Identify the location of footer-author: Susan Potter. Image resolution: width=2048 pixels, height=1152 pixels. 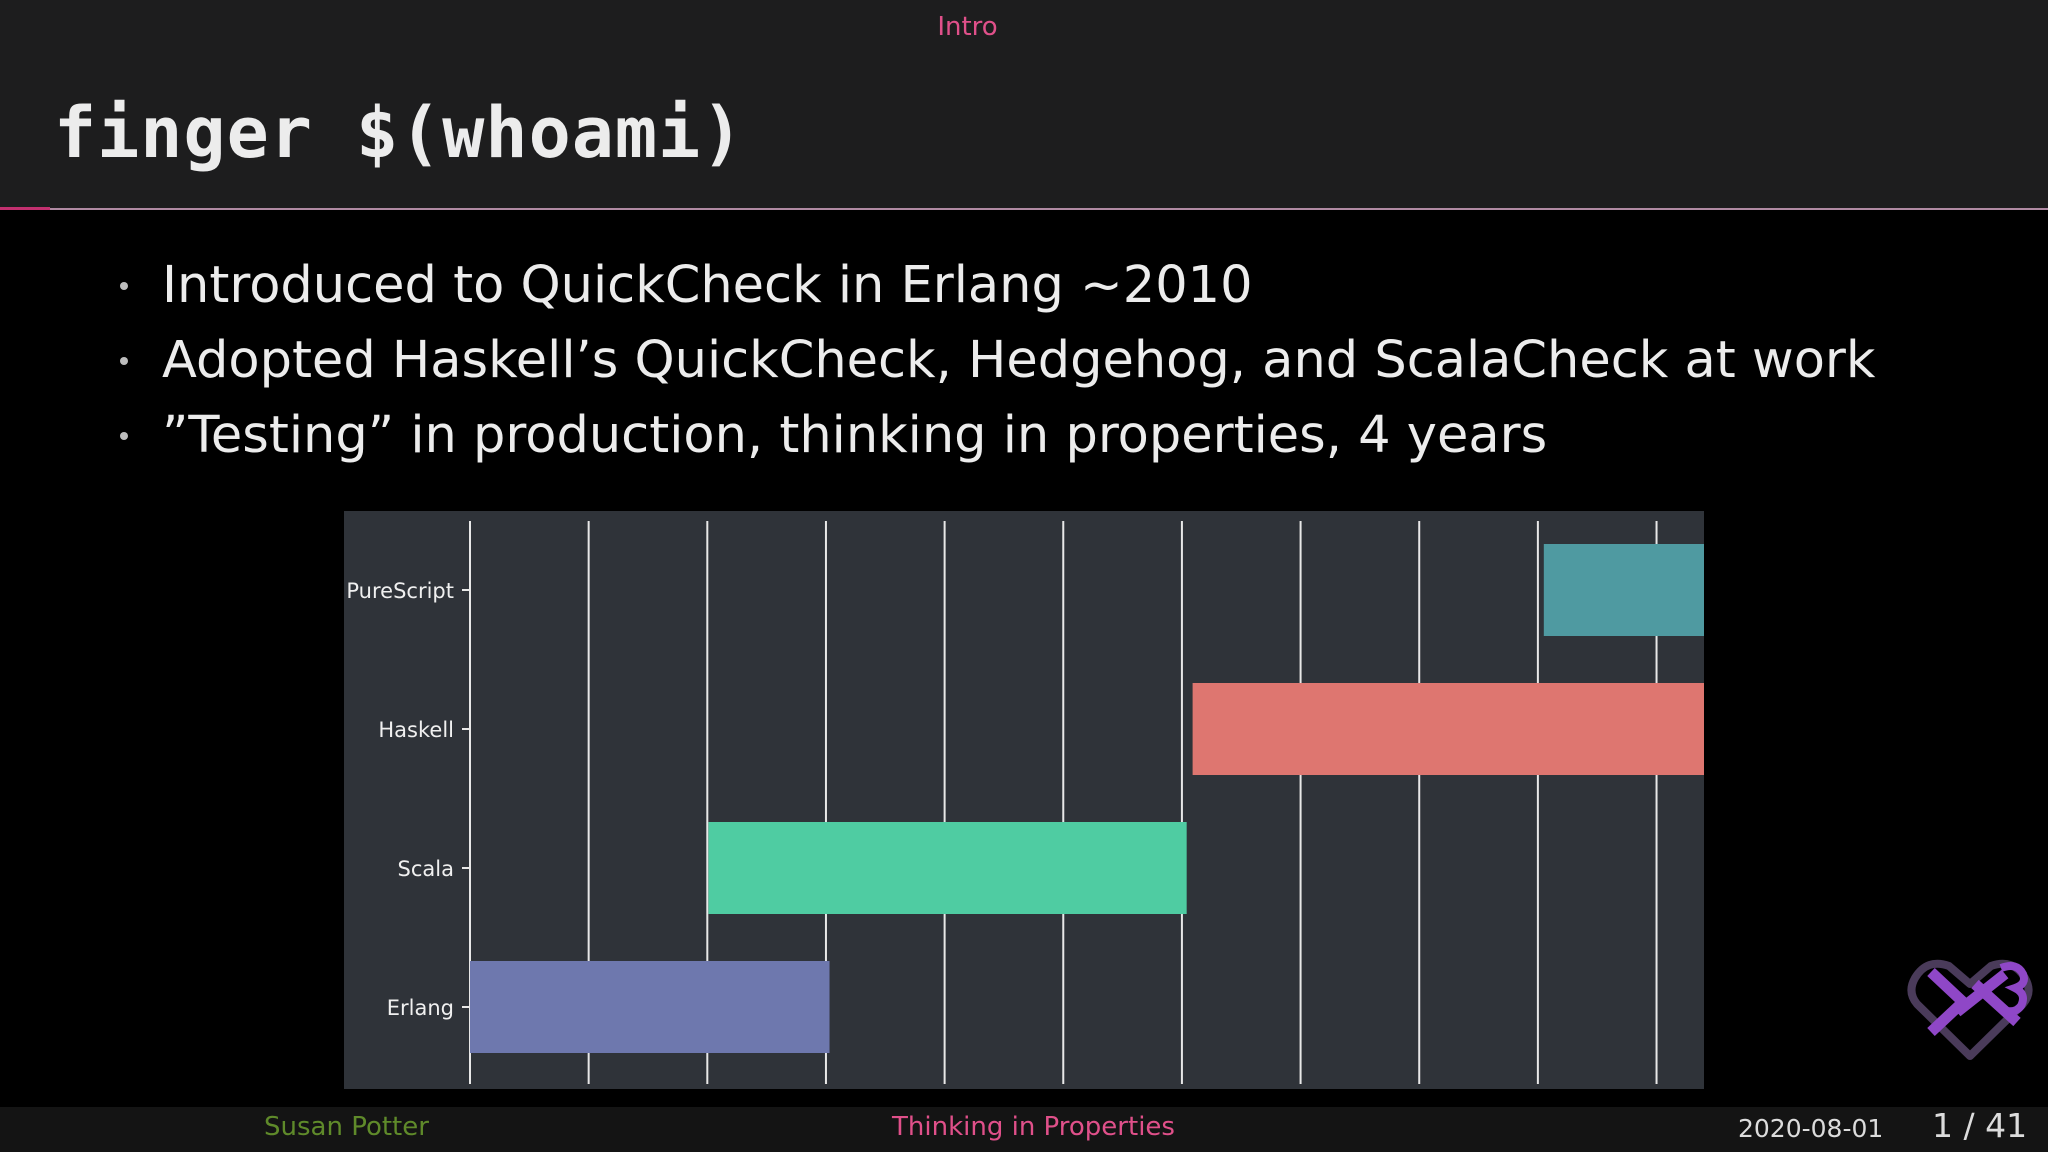
(346, 1127).